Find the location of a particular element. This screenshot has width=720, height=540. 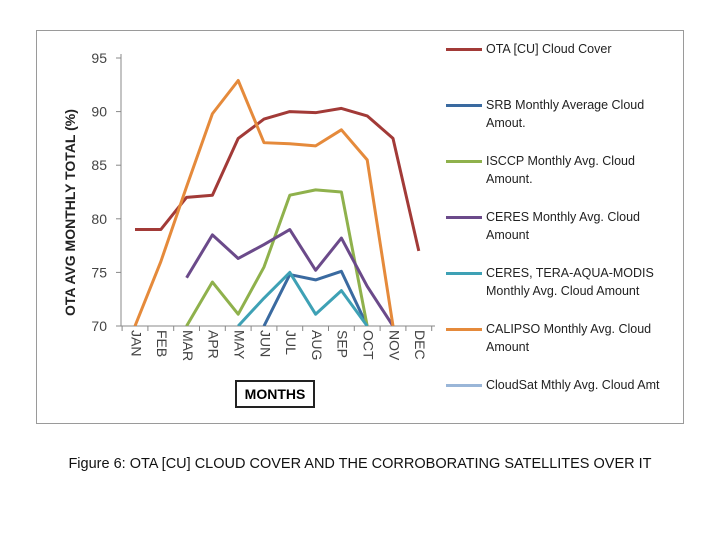

legend-swatch-cloudsat is located at coordinates (464, 385).